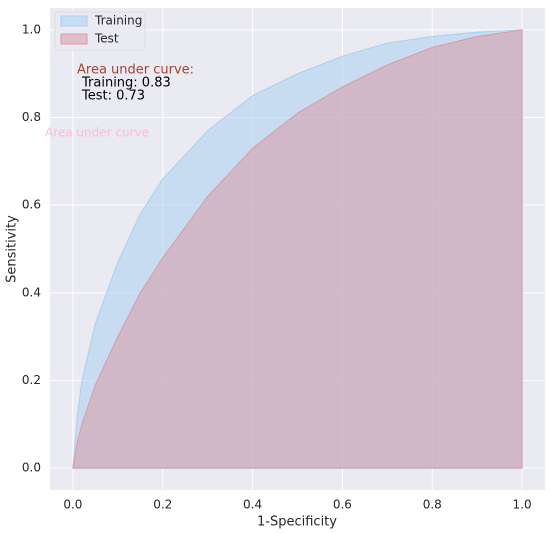 The image size is (550, 533). Describe the element at coordinates (31, 468) in the screenshot. I see `y-tick-label: 0.0` at that location.